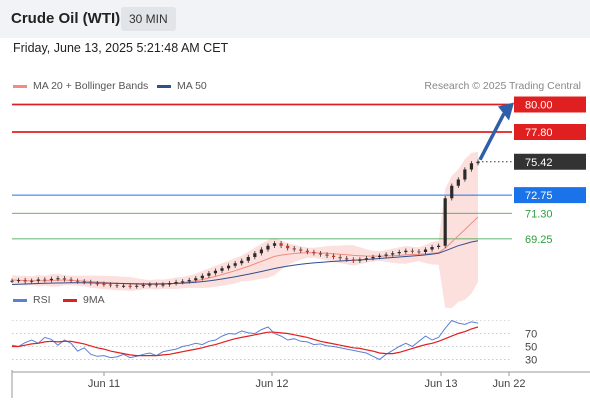 Image resolution: width=590 pixels, height=400 pixels. What do you see at coordinates (66, 18) in the screenshot?
I see `instrument-title: Crude Oil (WTI)` at bounding box center [66, 18].